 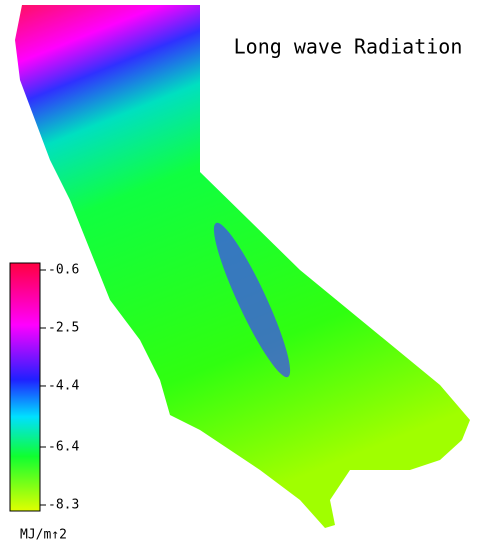 I want to click on map-title: Long wave Radiation, so click(x=348, y=47).